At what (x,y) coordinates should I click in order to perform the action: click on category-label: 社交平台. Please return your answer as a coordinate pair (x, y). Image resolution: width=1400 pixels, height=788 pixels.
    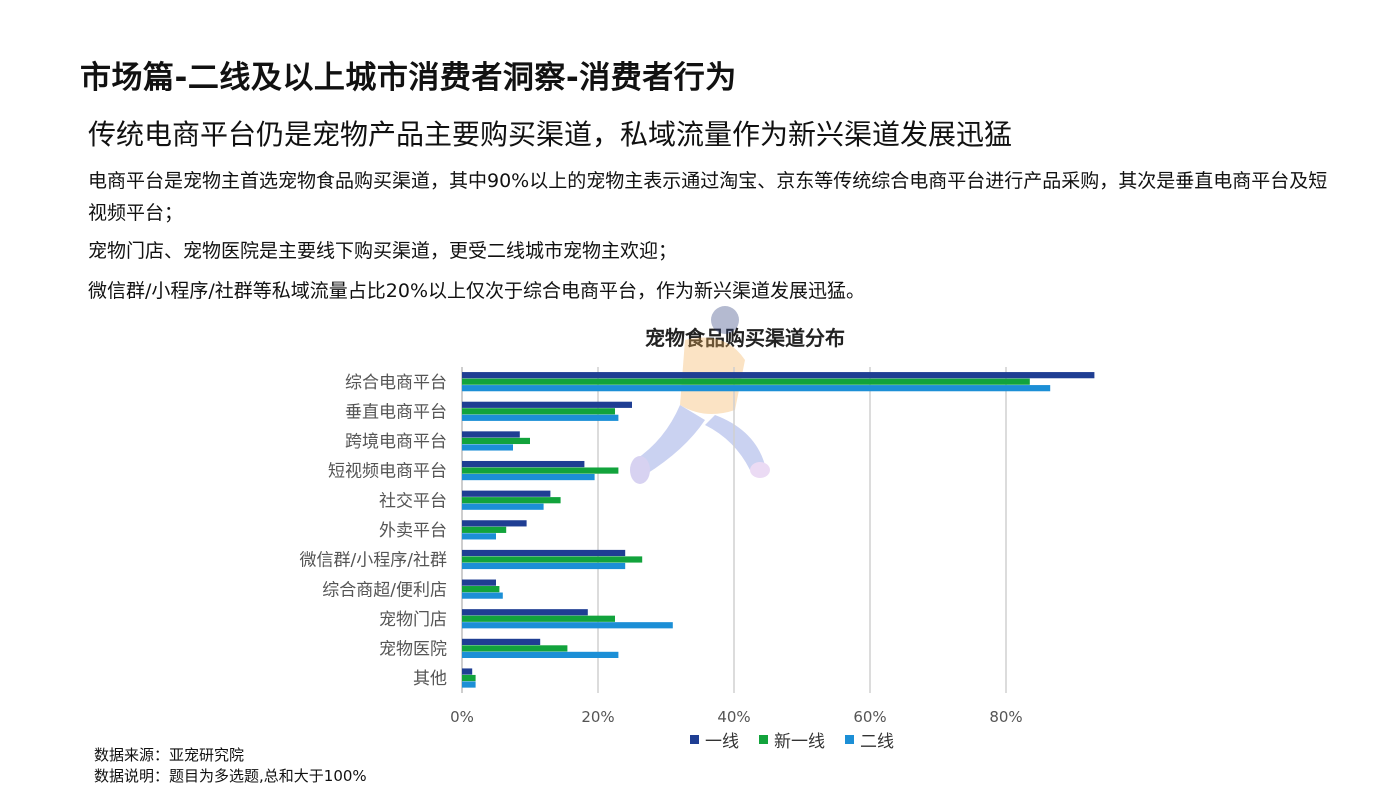
    Looking at the image, I should click on (413, 501).